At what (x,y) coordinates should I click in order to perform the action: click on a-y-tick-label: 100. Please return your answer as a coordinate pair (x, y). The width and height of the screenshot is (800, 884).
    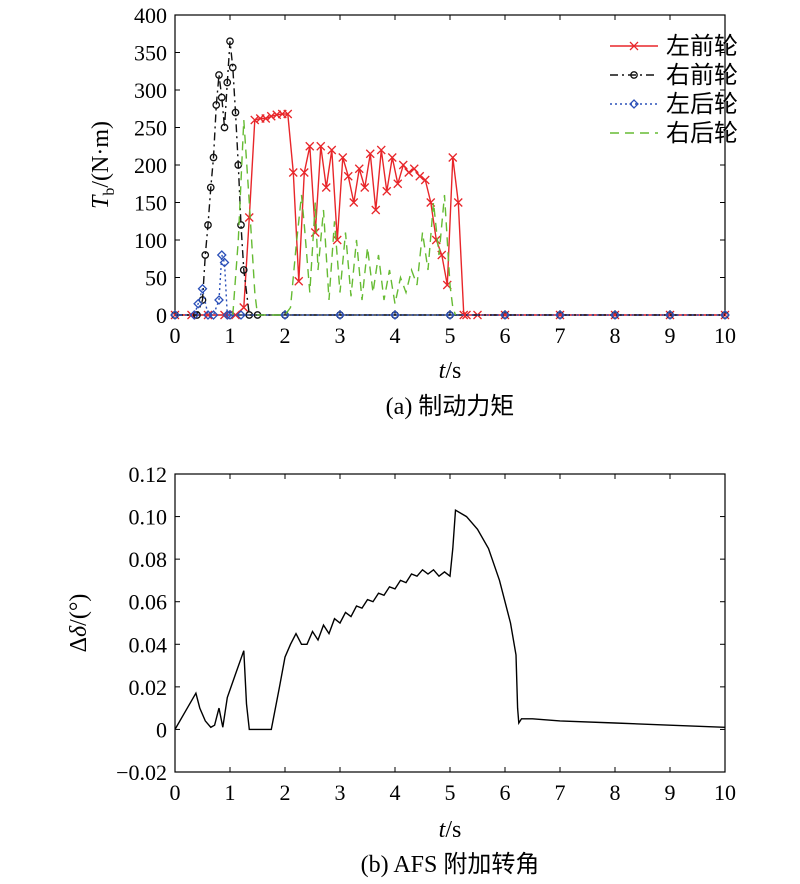
    Looking at the image, I should click on (150, 240).